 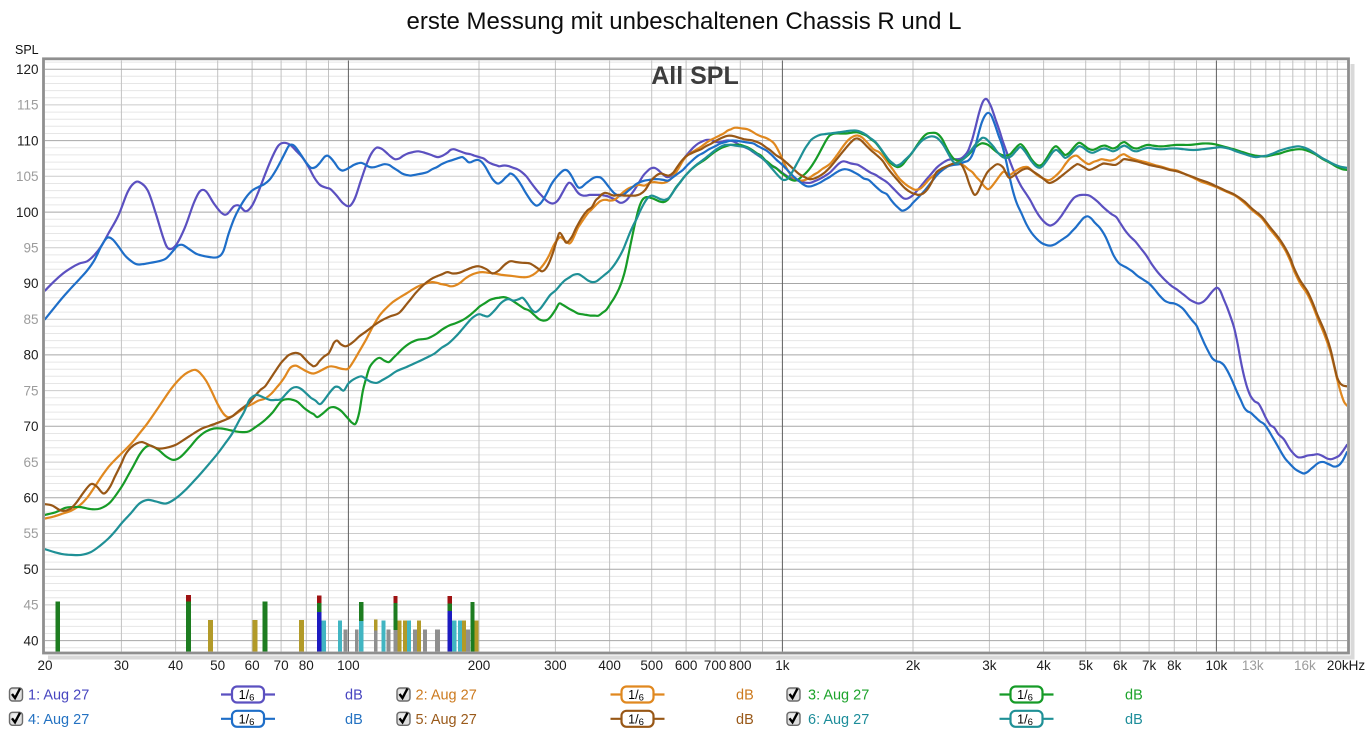 What do you see at coordinates (740, 665) in the screenshot?
I see `svg-text: 800` at bounding box center [740, 665].